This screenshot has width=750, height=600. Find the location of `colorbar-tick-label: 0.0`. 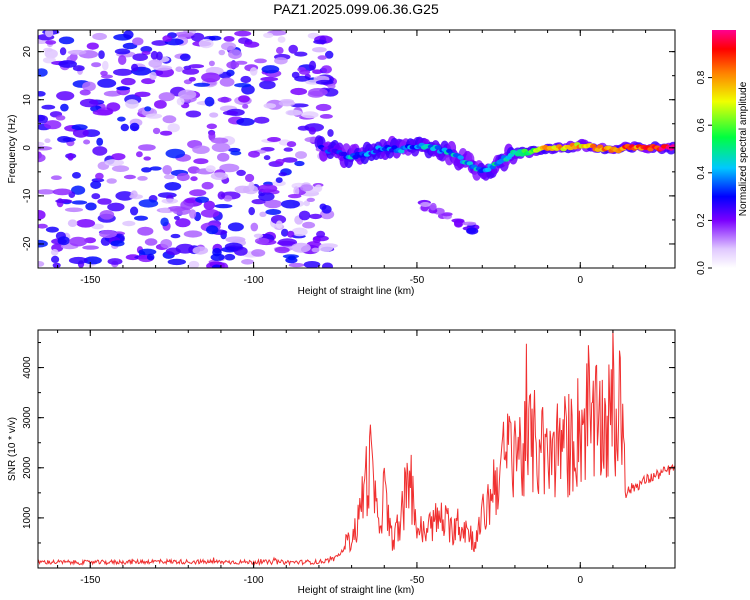

colorbar-tick-label: 0.0 is located at coordinates (701, 268).